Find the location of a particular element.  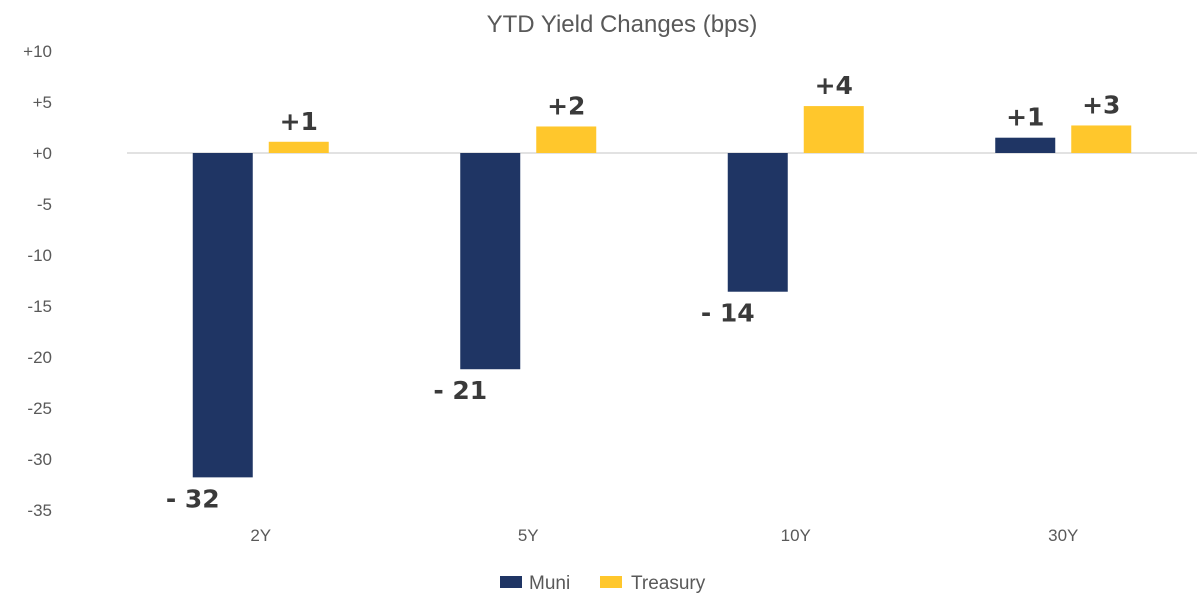

x-axis: 2Y 5Y 10Y 30Y is located at coordinates (664, 535).